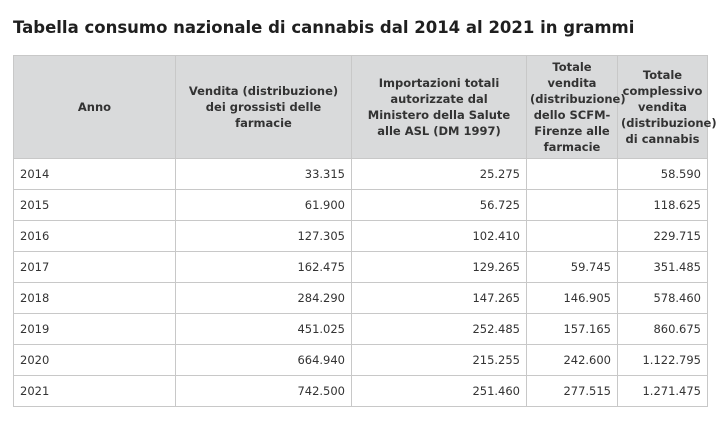  I want to click on cell-vendita-grossisti: 162.475, so click(263, 267).